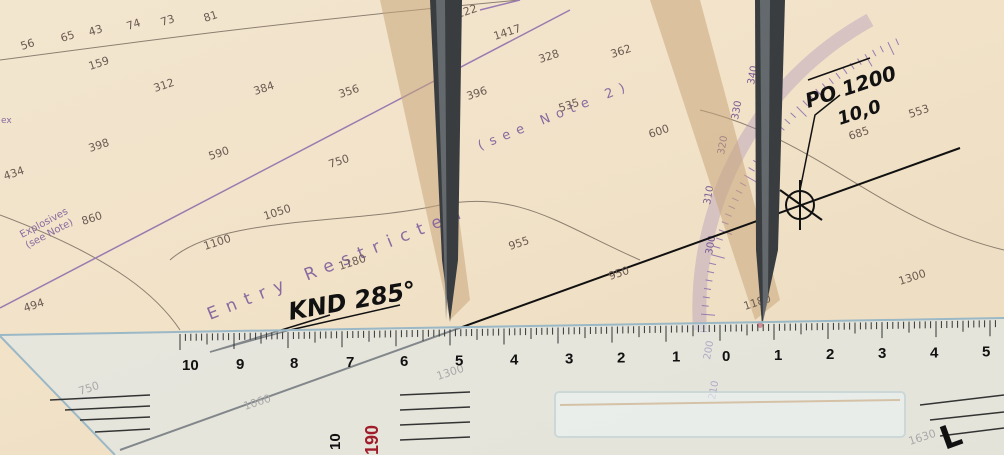 The width and height of the screenshot is (1004, 455). I want to click on depth-sounding: 434, so click(14, 173).